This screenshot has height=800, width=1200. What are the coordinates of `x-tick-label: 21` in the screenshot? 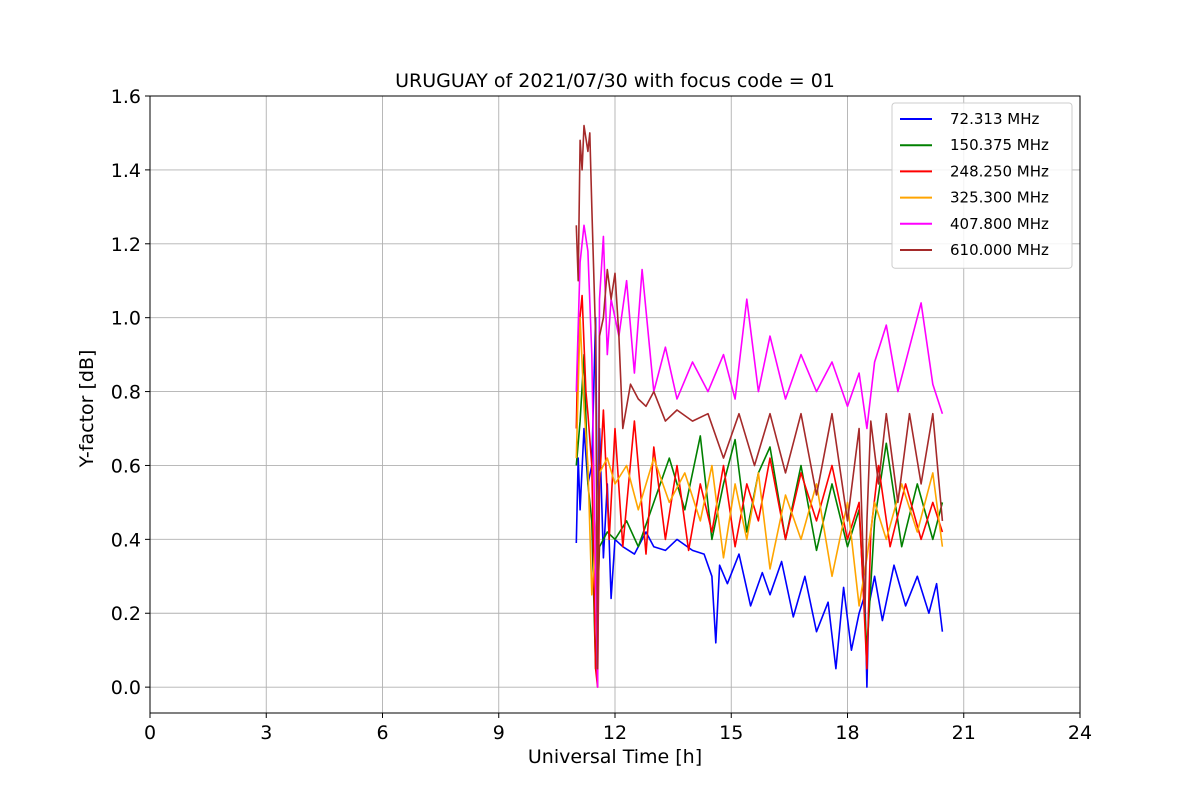 It's located at (964, 733).